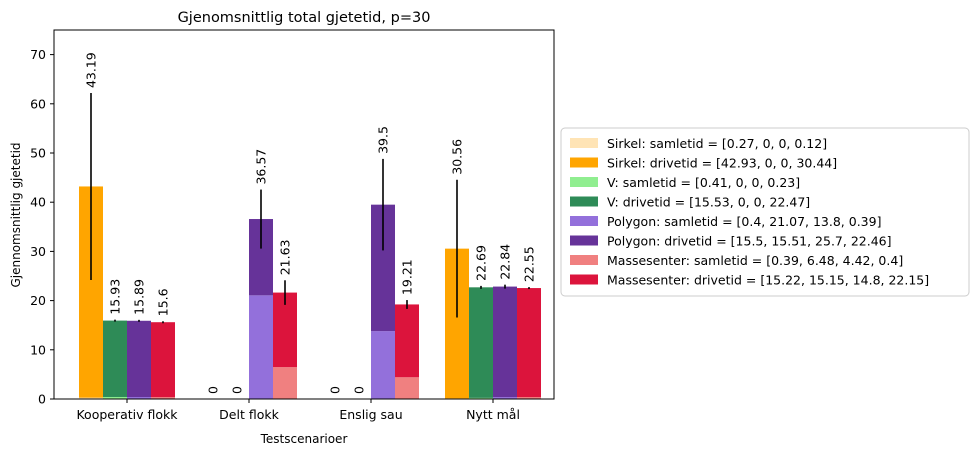 The image size is (978, 455). I want to click on chart-title: Gjenomsnittlig total gjetetid, p=30, so click(304, 18).